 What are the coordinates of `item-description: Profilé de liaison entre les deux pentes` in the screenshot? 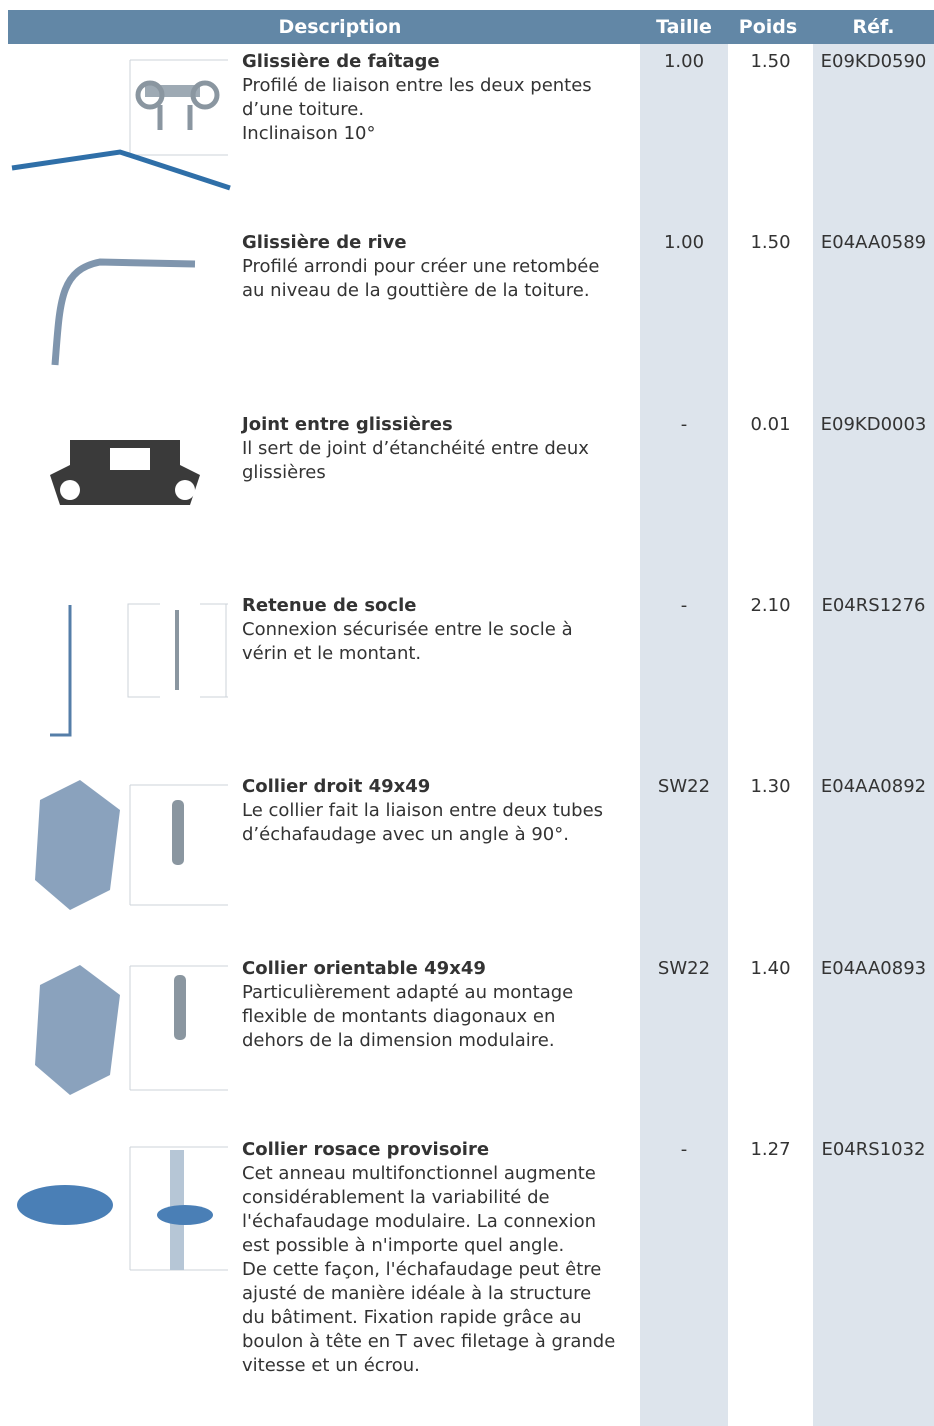 It's located at (417, 85).